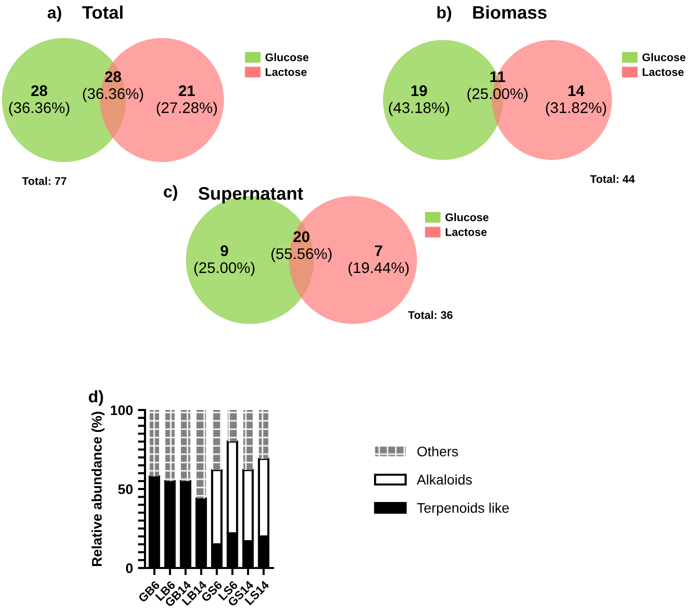  What do you see at coordinates (378, 250) in the screenshot?
I see `text: 7` at bounding box center [378, 250].